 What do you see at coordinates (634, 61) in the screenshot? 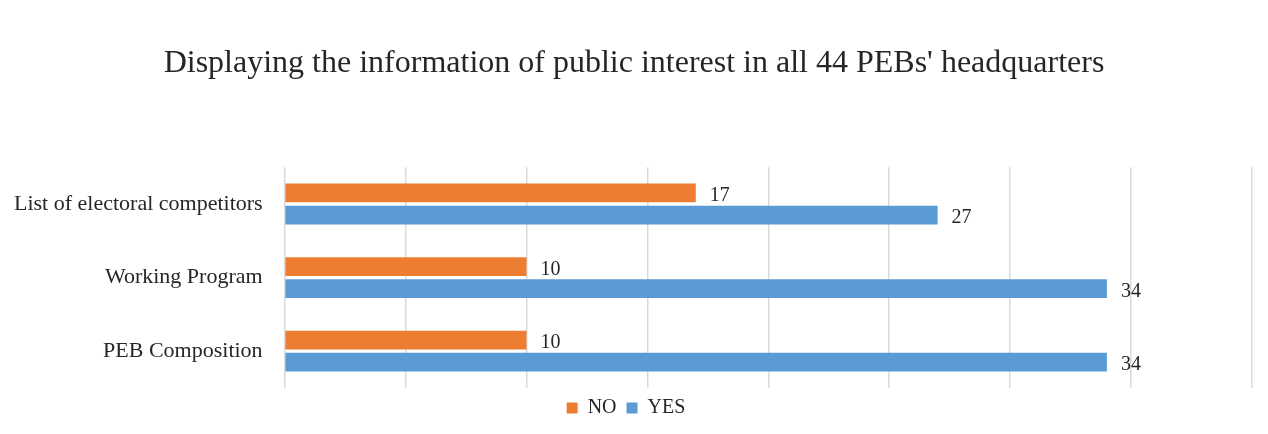
I see `chart-title: Displaying the information of public interest in all 44 PEBs' headquarters` at bounding box center [634, 61].